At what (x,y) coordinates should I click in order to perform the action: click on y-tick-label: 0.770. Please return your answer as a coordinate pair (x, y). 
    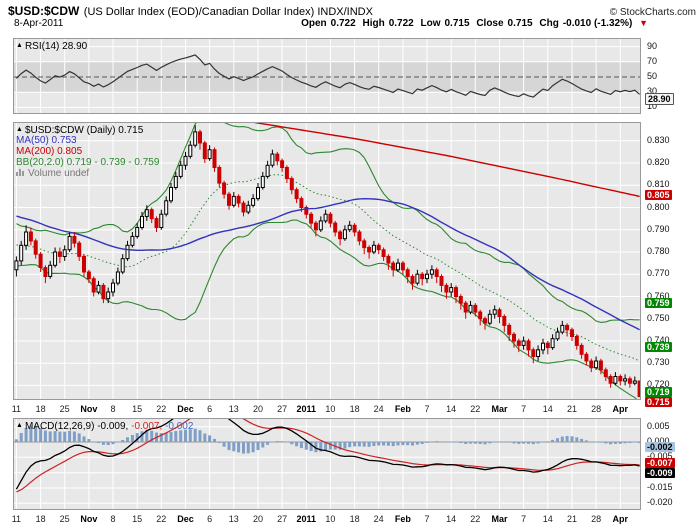
    Looking at the image, I should click on (658, 273).